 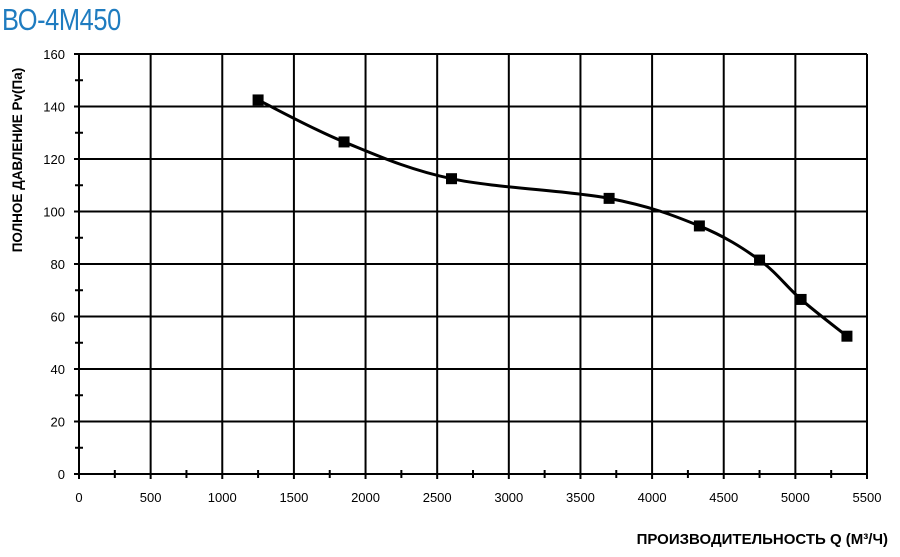 What do you see at coordinates (58, 264) in the screenshot?
I see `y-tick-label: 80` at bounding box center [58, 264].